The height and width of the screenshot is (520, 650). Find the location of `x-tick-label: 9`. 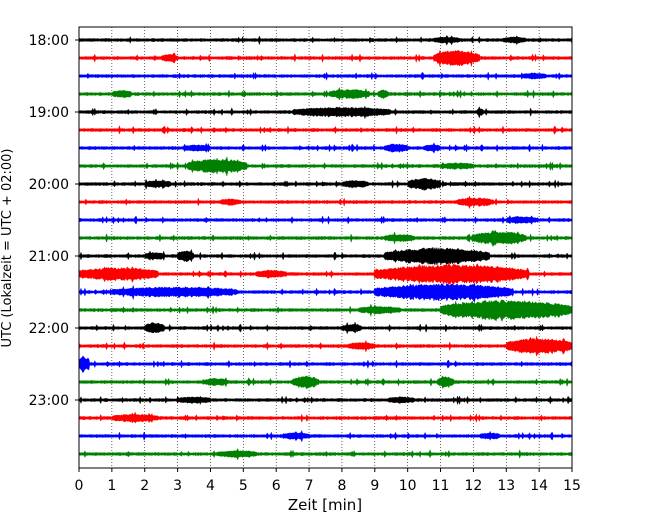

x-tick-label: 9 is located at coordinates (374, 486).